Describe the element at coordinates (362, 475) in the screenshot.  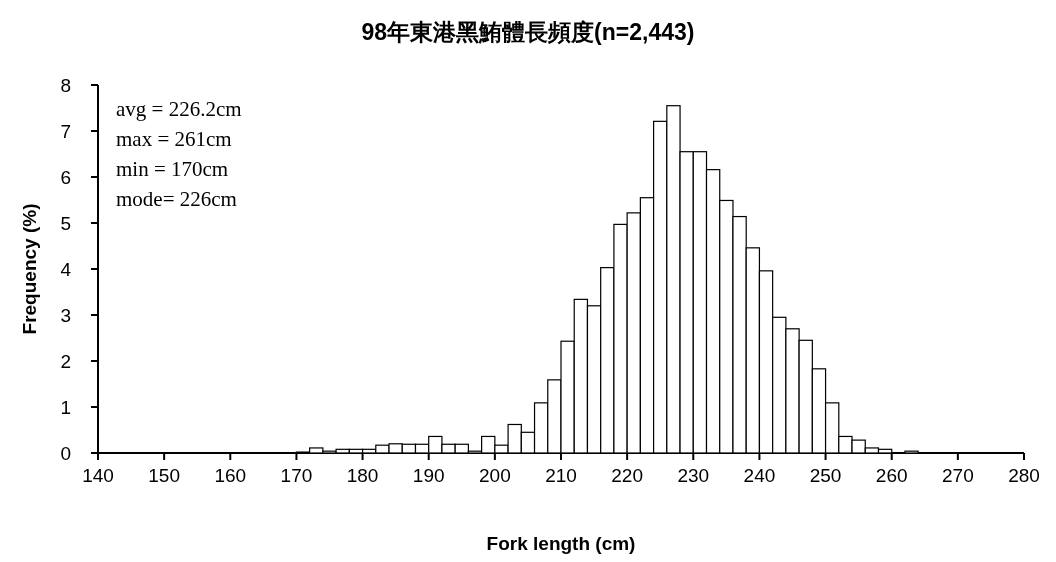
I see `x-tick-label: 180` at that location.